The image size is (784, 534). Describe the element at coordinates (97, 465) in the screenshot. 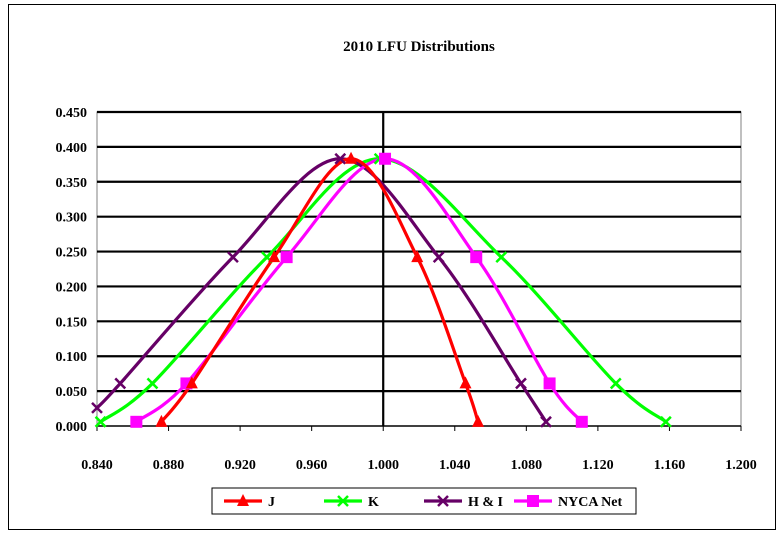

I see `x-tick-label: 0.840` at that location.